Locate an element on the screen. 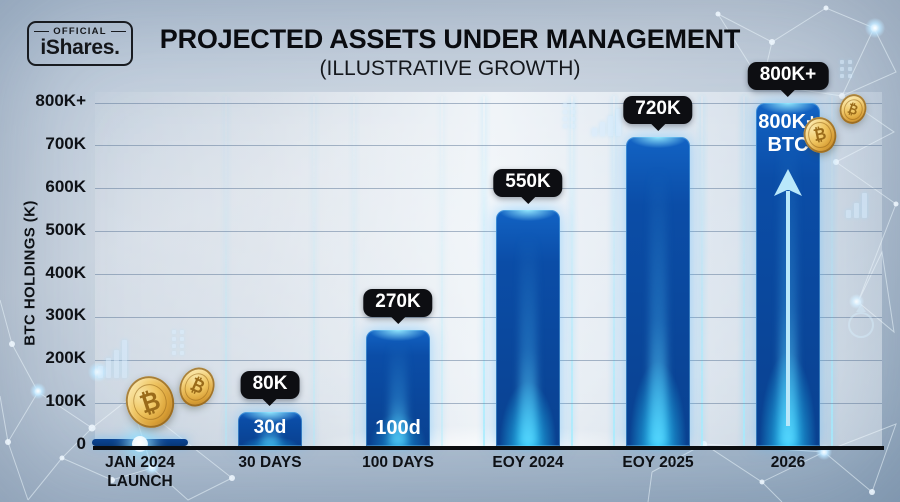 This screenshot has width=900, height=502. bar-inner-label: 100d is located at coordinates (398, 428).